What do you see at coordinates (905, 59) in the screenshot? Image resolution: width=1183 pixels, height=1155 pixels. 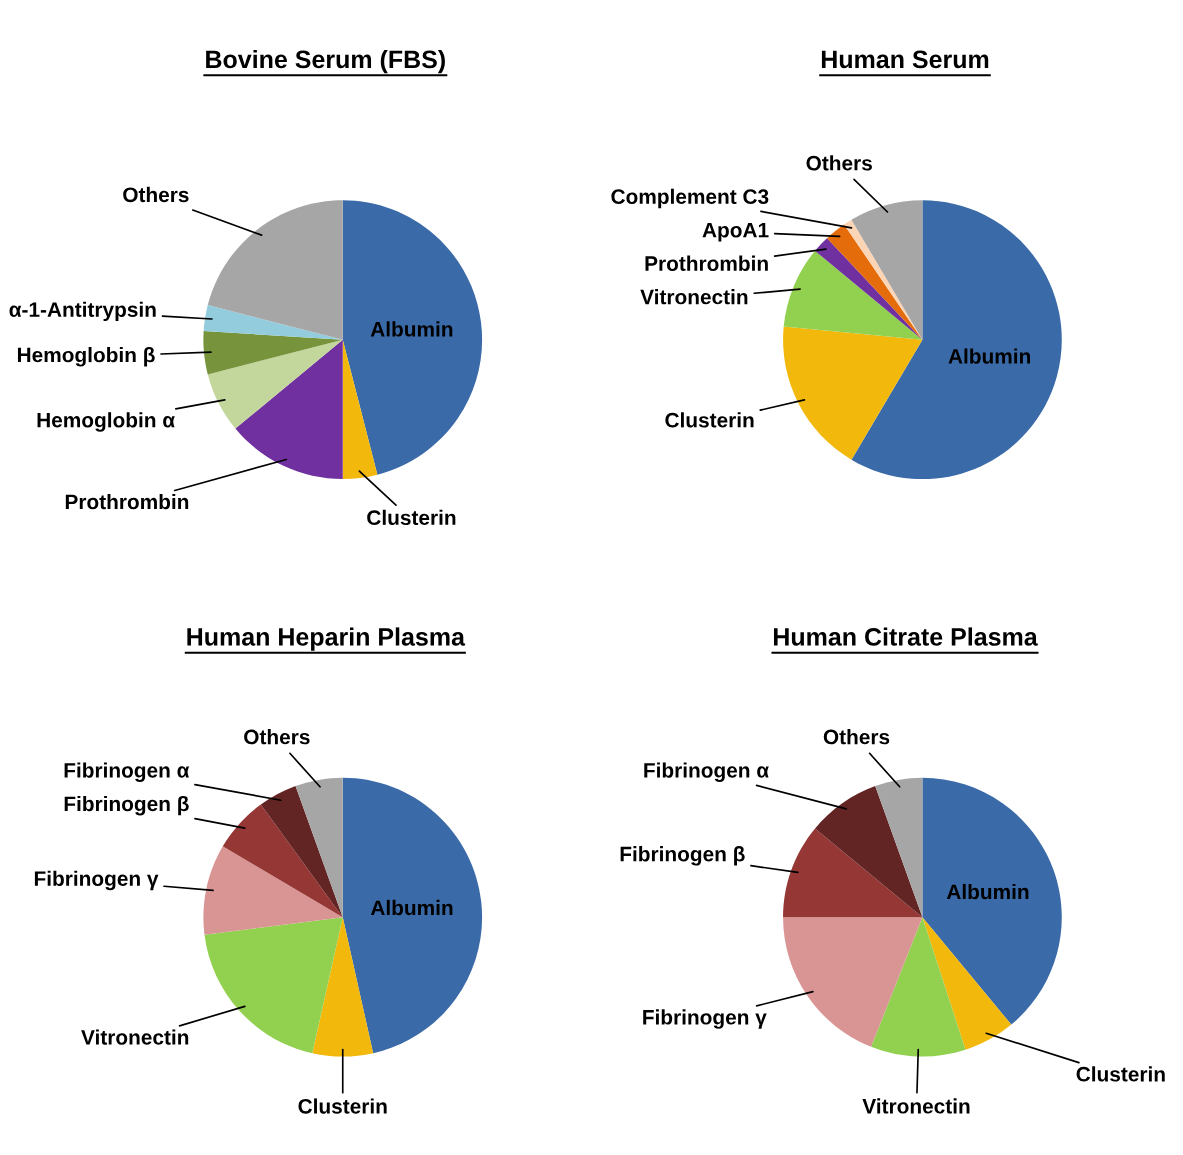 I see `chart-title: Human Serum` at bounding box center [905, 59].